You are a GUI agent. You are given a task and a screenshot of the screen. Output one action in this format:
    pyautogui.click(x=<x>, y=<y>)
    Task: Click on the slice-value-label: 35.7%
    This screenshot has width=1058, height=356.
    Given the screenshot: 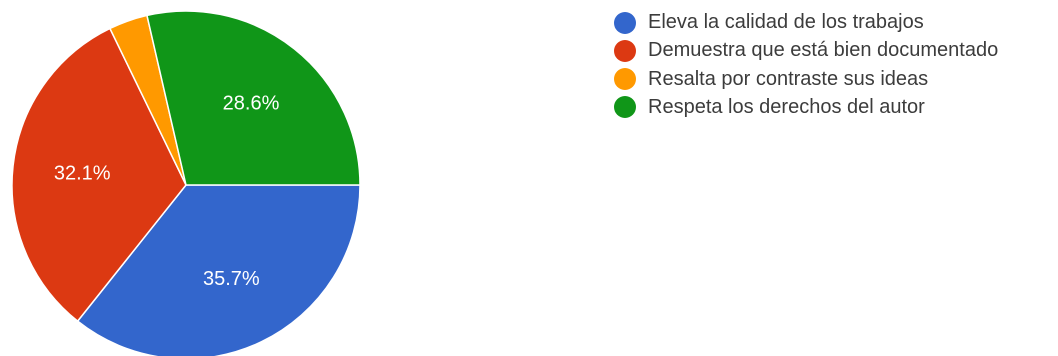 What is the action you would take?
    pyautogui.click(x=231, y=279)
    